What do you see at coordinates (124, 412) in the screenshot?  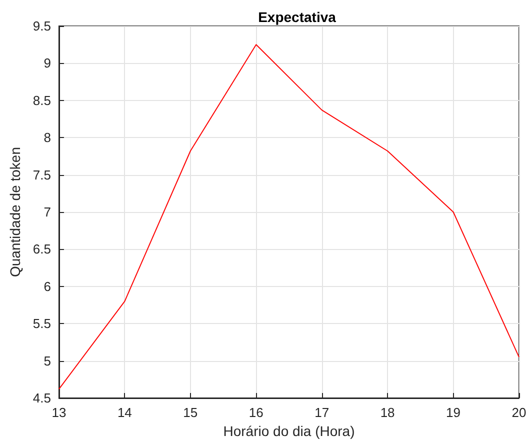 I see `x-tick-label: 14` at bounding box center [124, 412].